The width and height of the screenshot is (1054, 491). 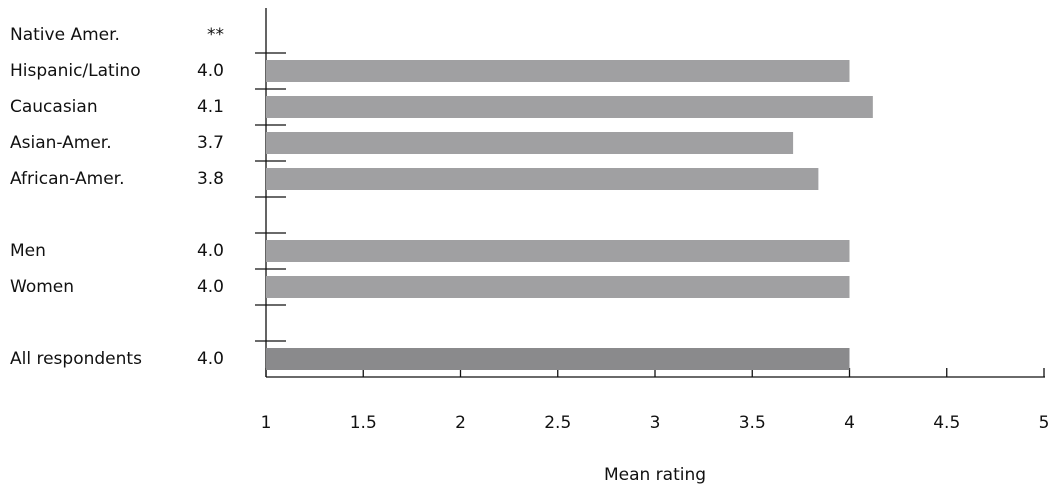 What do you see at coordinates (65, 35) in the screenshot?
I see `category-label: Native Amer.` at bounding box center [65, 35].